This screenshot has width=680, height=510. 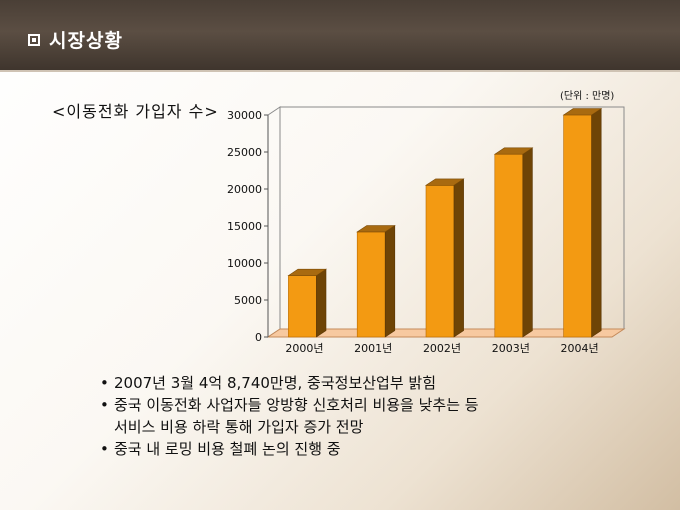 What do you see at coordinates (244, 189) in the screenshot?
I see `y-tick-label: 20000` at bounding box center [244, 189].